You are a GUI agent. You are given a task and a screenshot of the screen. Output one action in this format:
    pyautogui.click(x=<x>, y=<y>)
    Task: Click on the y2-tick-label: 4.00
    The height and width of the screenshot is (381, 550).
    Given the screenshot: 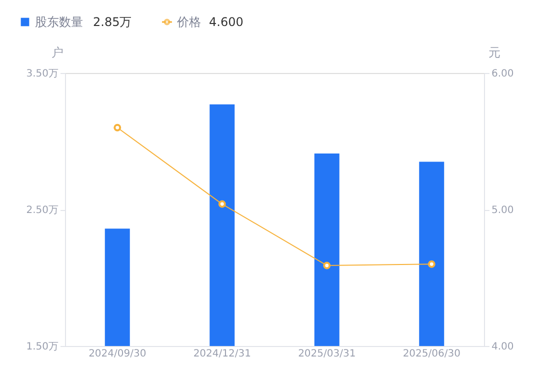 What is the action you would take?
    pyautogui.click(x=503, y=347)
    